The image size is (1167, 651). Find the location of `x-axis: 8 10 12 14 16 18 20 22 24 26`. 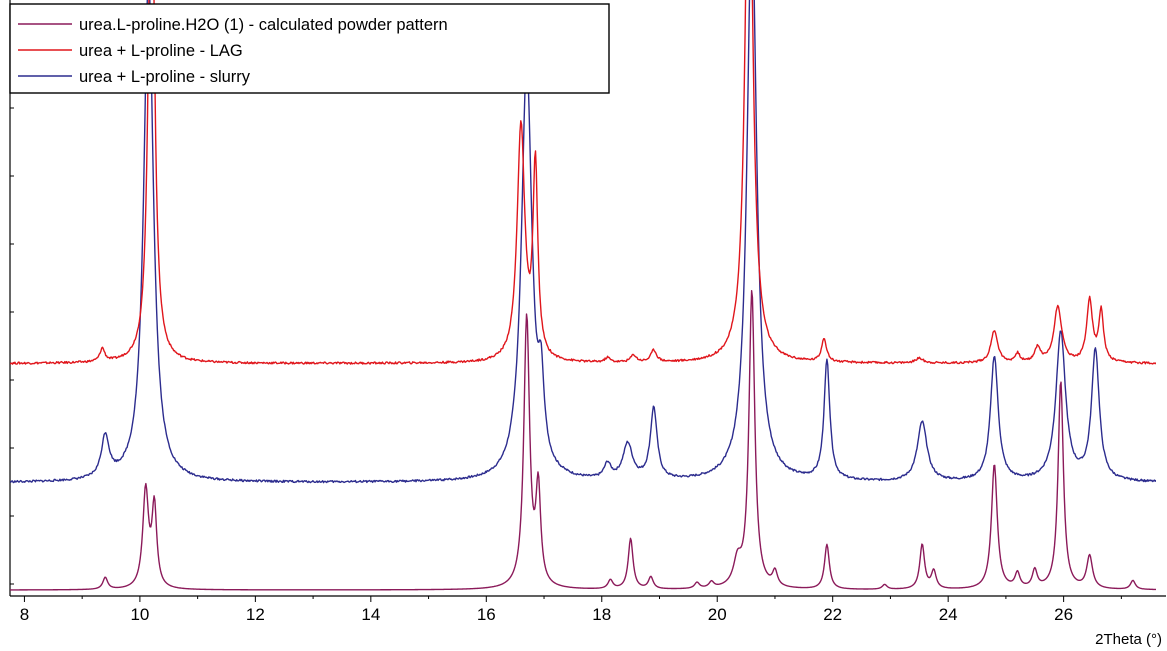

x-axis: 8 10 12 14 16 18 20 22 24 26 is located at coordinates (571, 610).